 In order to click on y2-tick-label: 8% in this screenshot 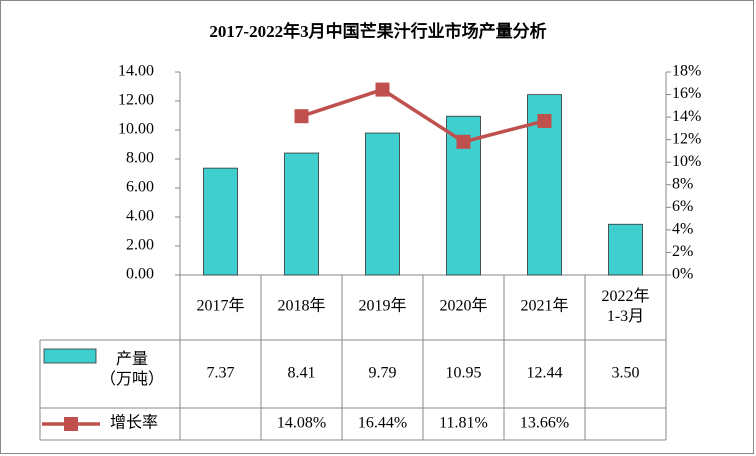, I will do `click(682, 183)`.